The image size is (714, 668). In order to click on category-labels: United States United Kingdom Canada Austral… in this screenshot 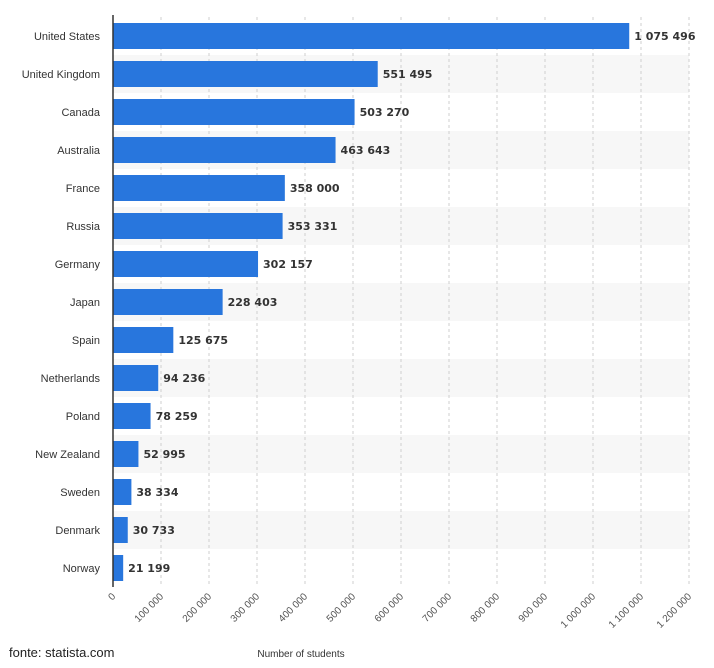, I will do `click(61, 303)`.